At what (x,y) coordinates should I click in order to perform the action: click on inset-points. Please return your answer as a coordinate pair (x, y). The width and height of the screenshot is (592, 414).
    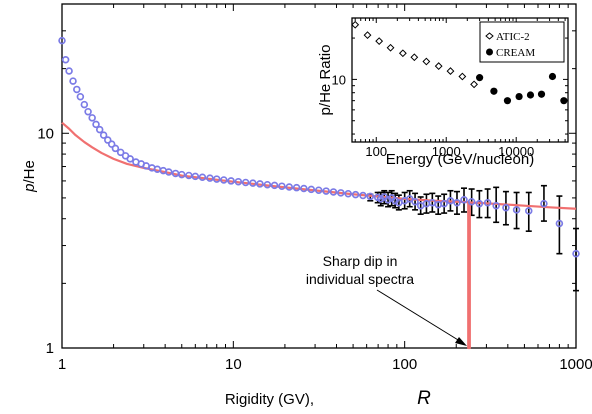
    Looking at the image, I should click on (459, 62).